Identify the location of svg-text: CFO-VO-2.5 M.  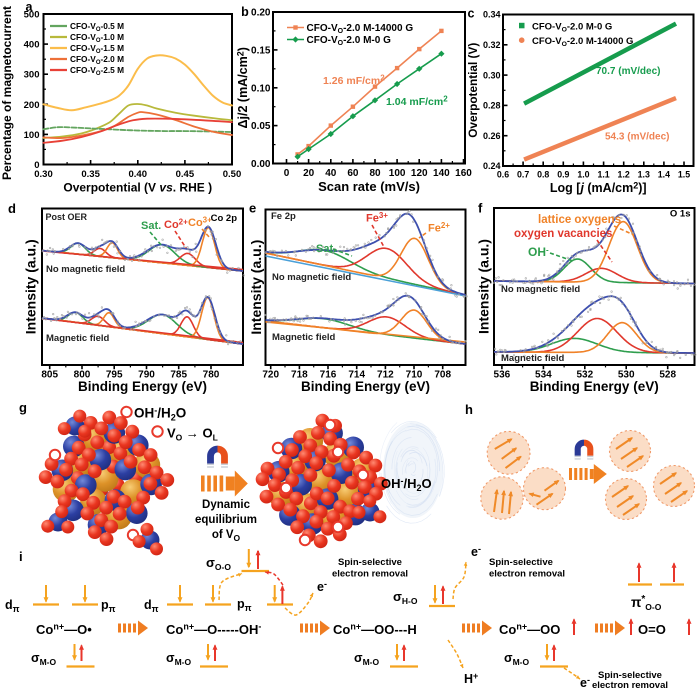
(97, 71).